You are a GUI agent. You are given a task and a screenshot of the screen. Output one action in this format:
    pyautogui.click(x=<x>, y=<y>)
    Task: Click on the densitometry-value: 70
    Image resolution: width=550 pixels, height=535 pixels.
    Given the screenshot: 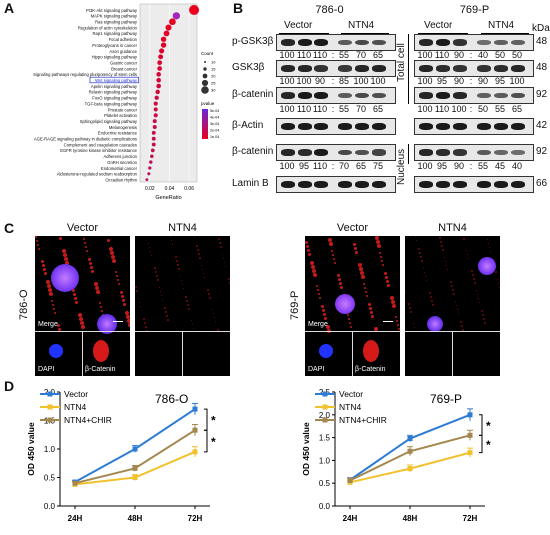 What is the action you would take?
    pyautogui.click(x=360, y=109)
    